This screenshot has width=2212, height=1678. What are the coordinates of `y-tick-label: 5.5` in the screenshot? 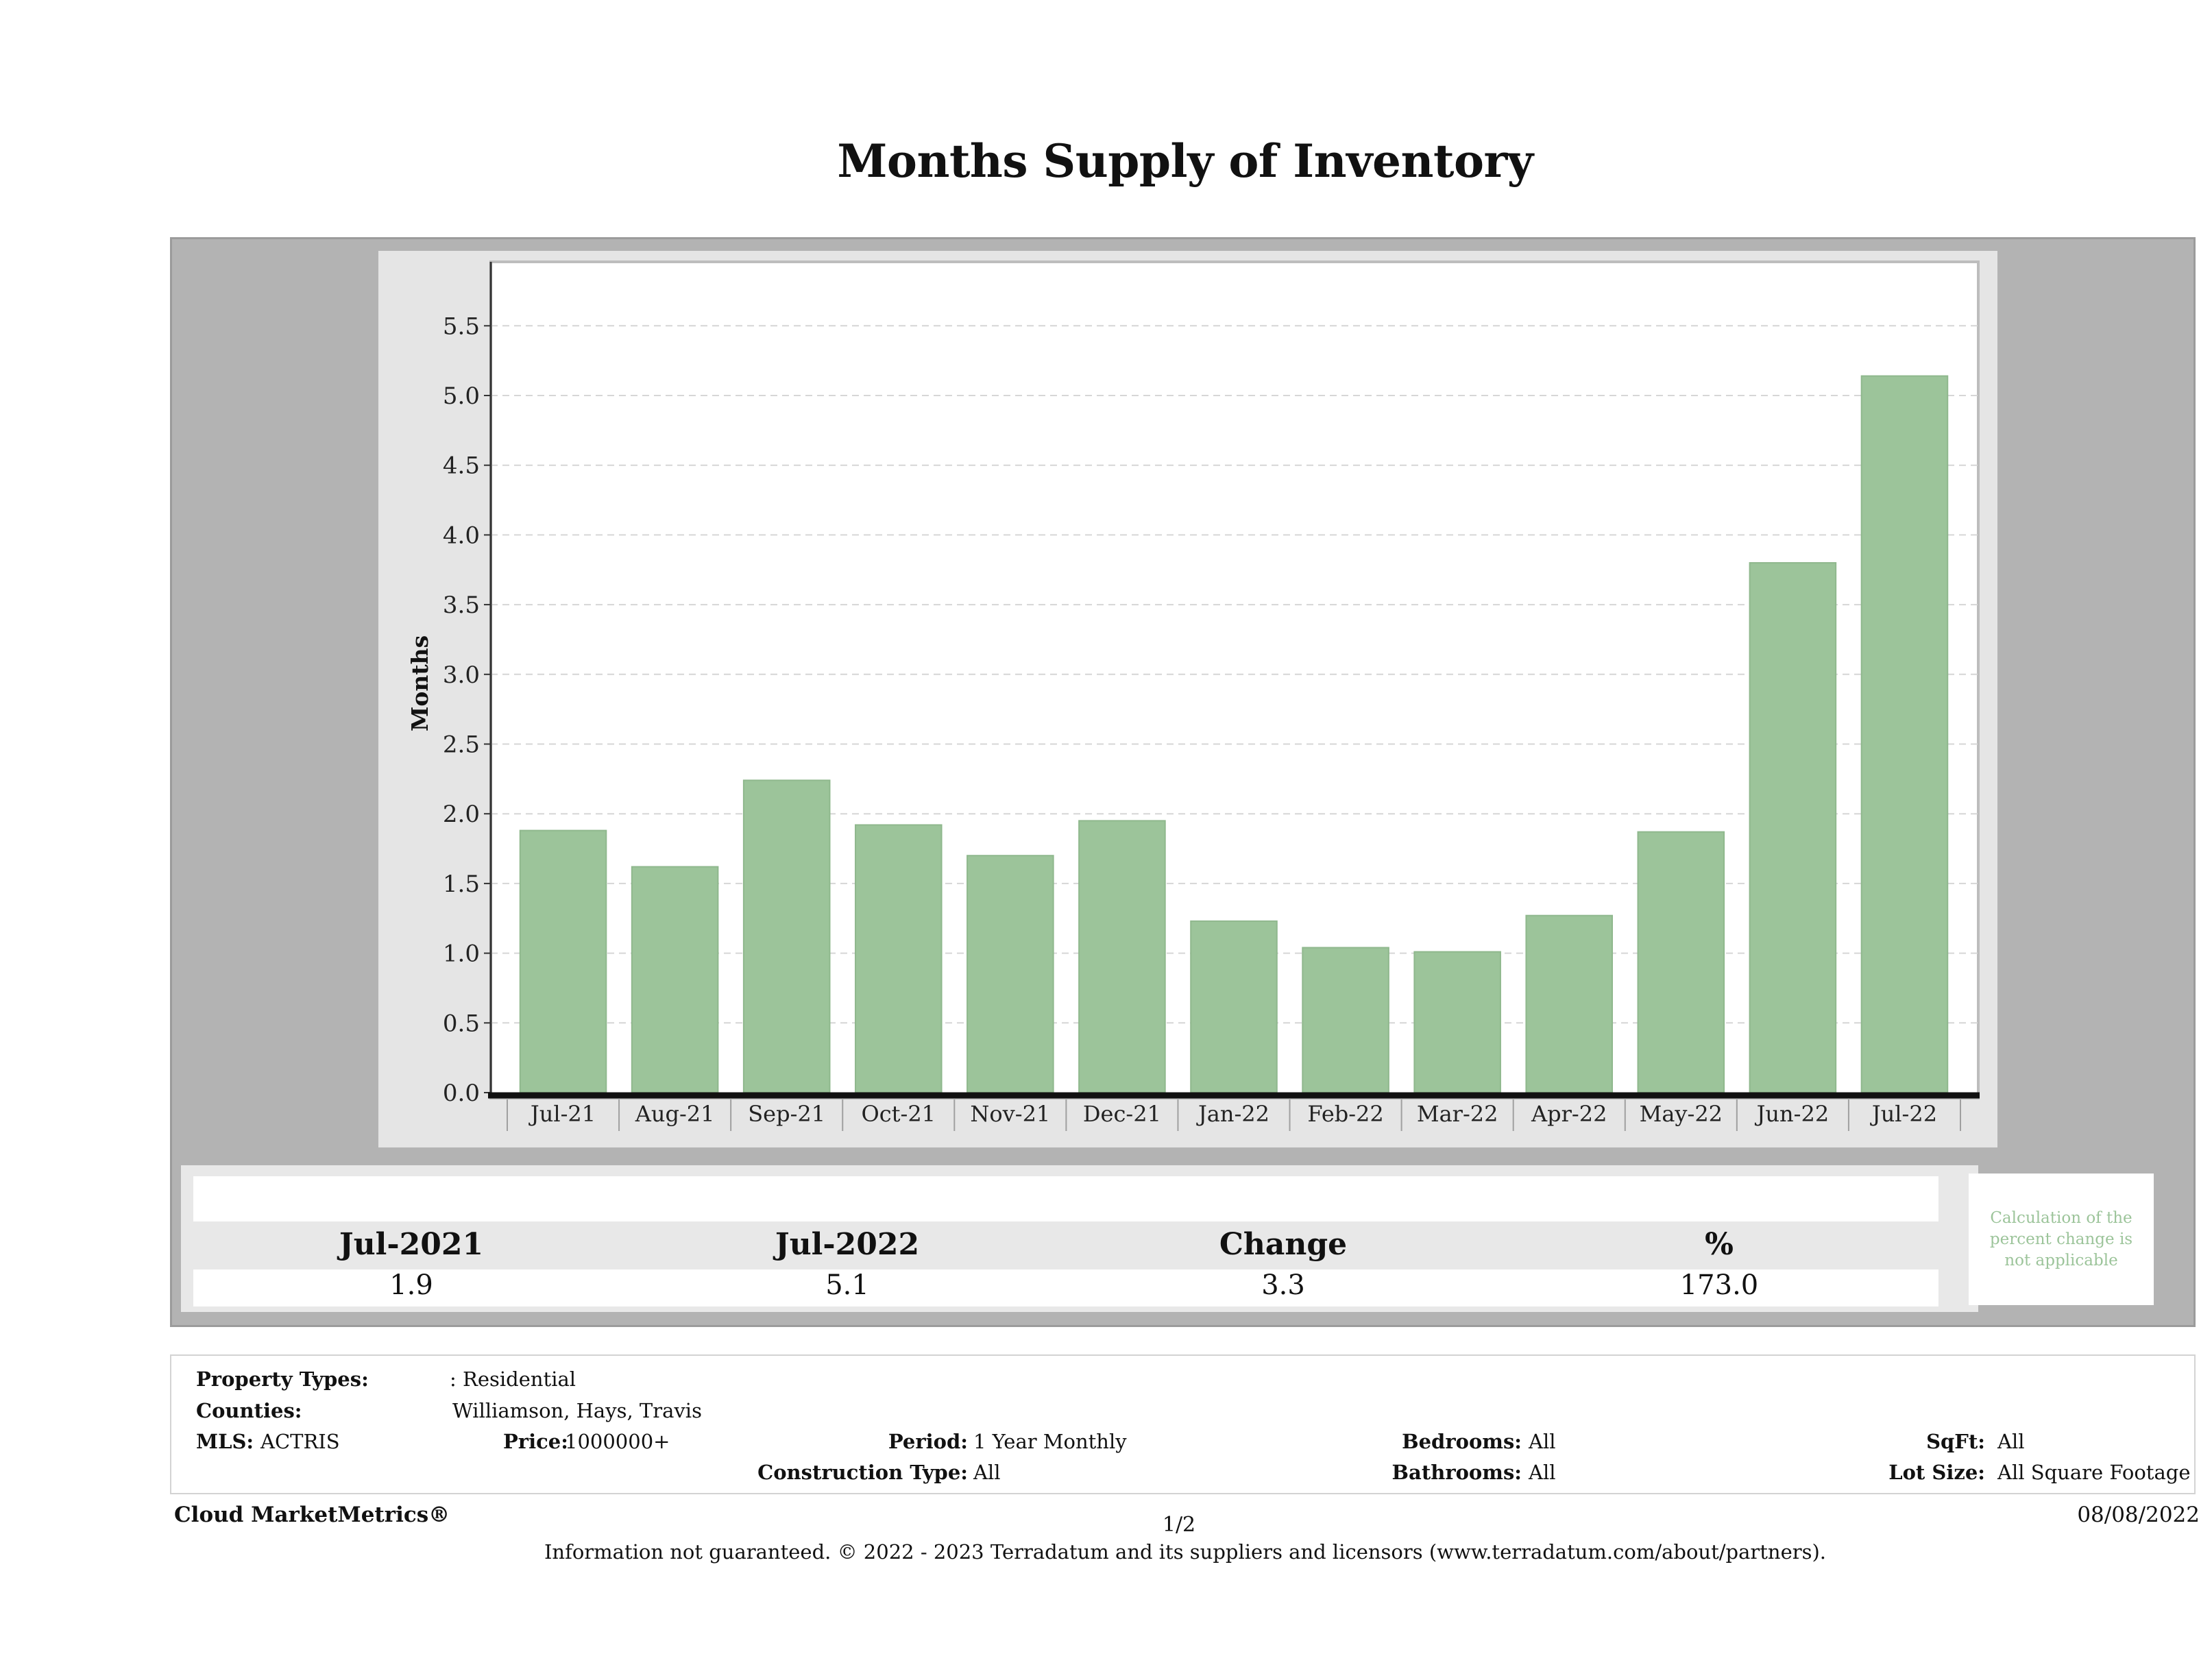 It's located at (461, 326).